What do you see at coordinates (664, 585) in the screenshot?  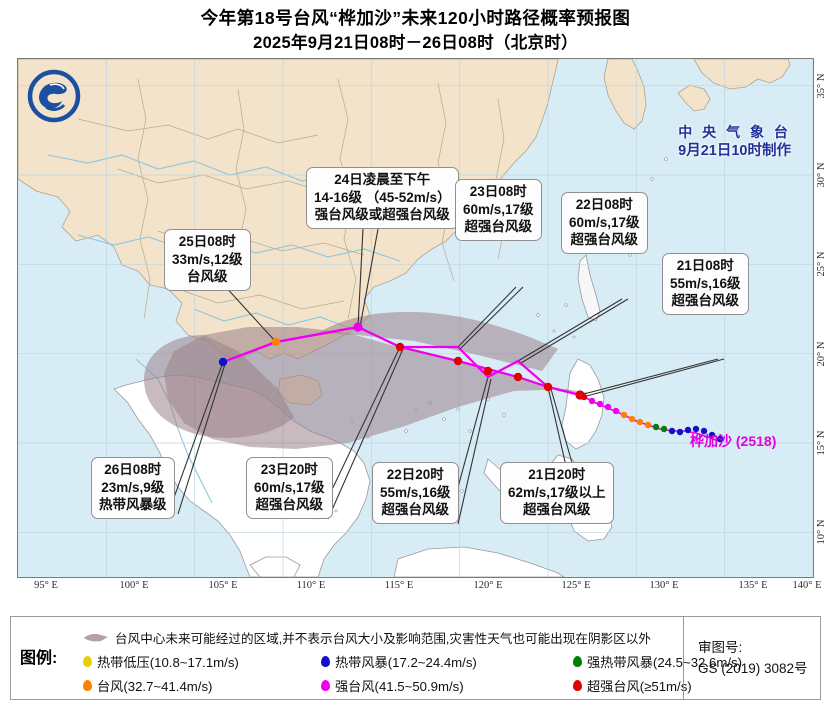 I see `lon-tick: 130° E` at bounding box center [664, 585].